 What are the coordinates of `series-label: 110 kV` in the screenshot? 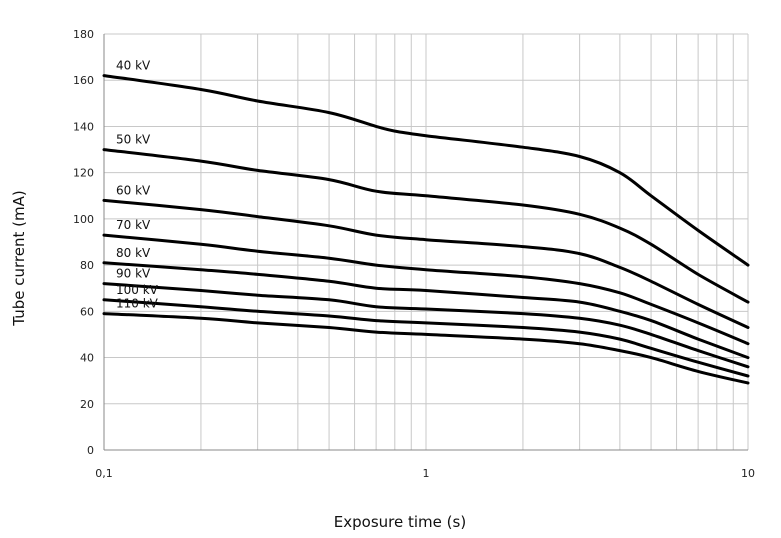 It's located at (137, 304).